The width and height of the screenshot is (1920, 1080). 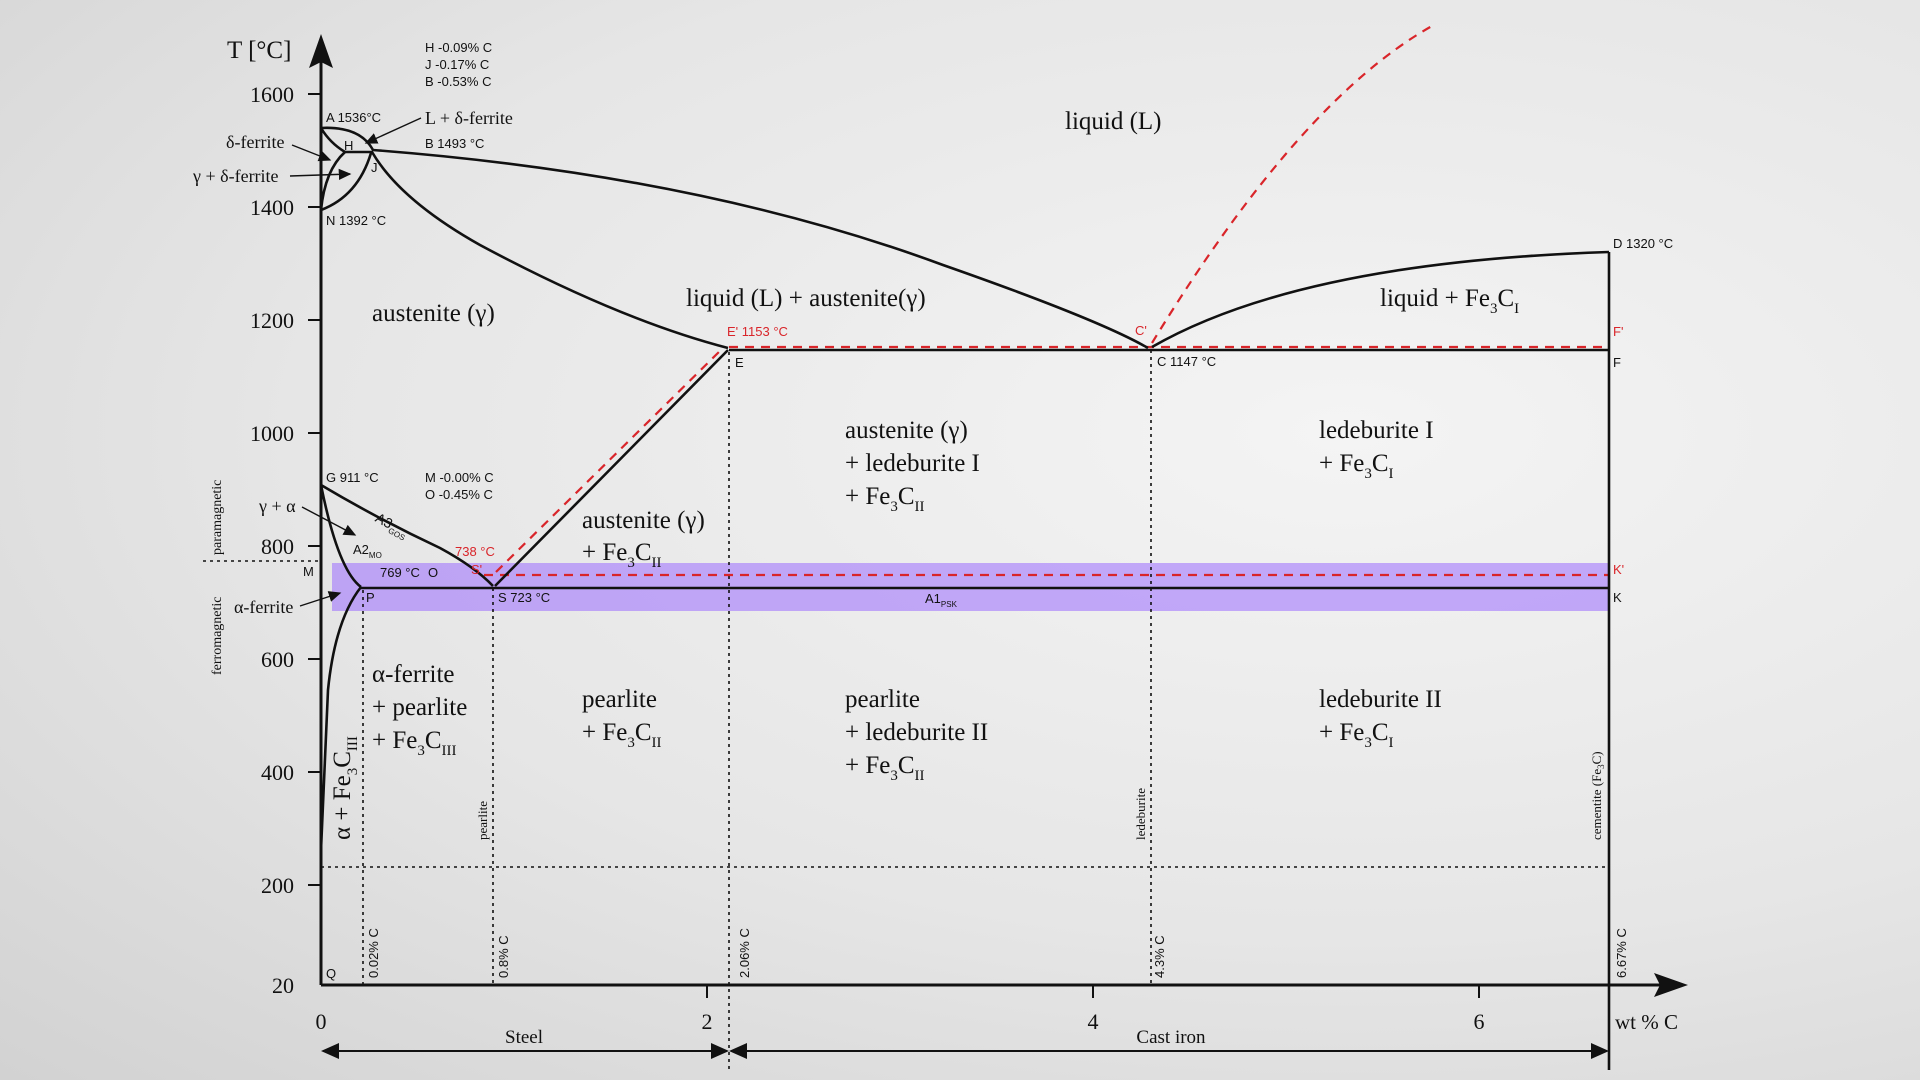 I want to click on region-ledeburite1-l1: ledeburite I, so click(x=1376, y=430).